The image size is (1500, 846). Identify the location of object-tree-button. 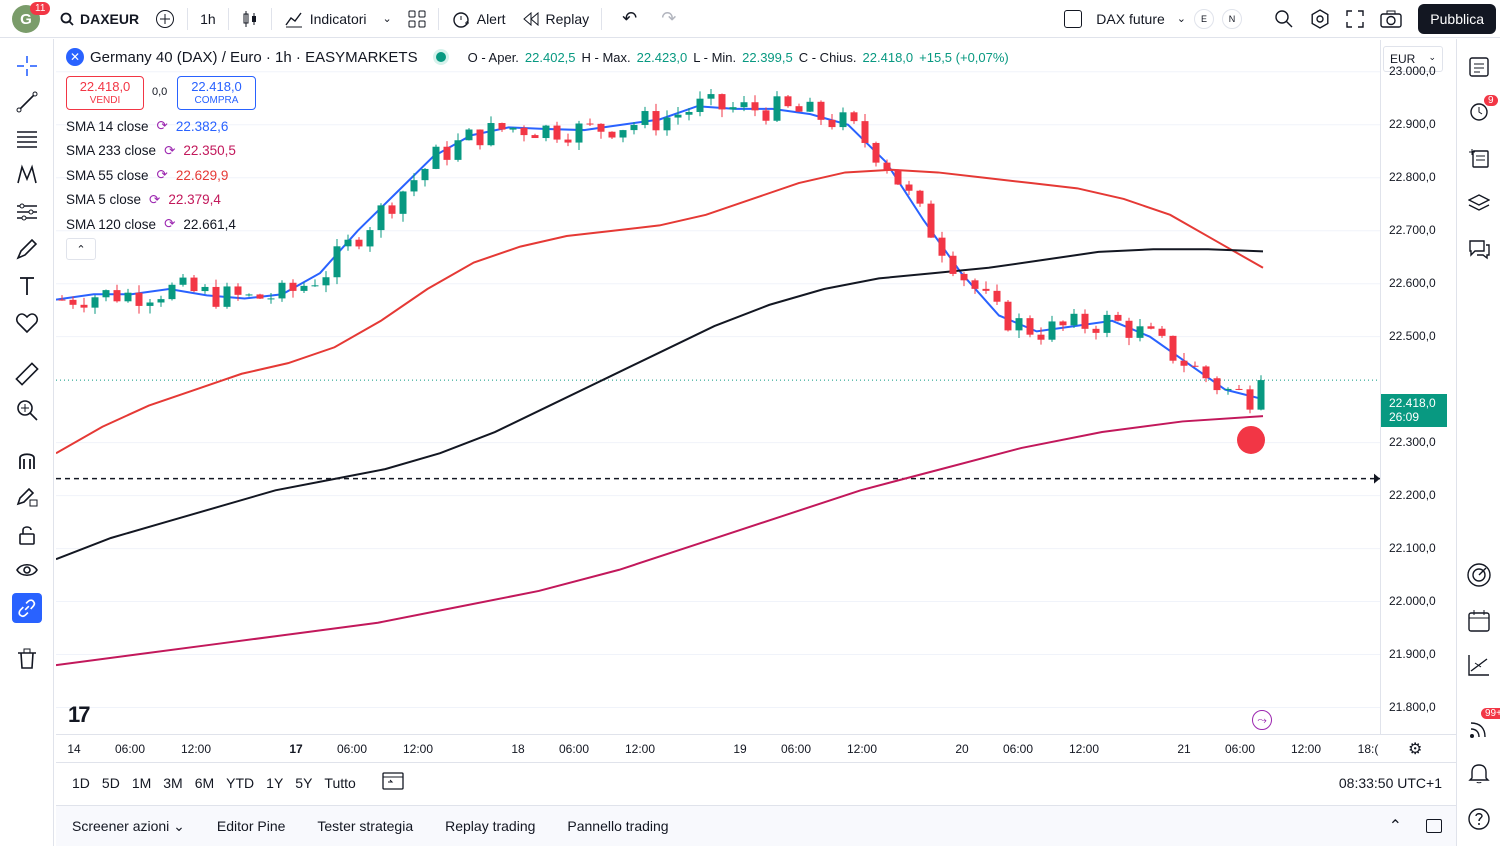
(1479, 158).